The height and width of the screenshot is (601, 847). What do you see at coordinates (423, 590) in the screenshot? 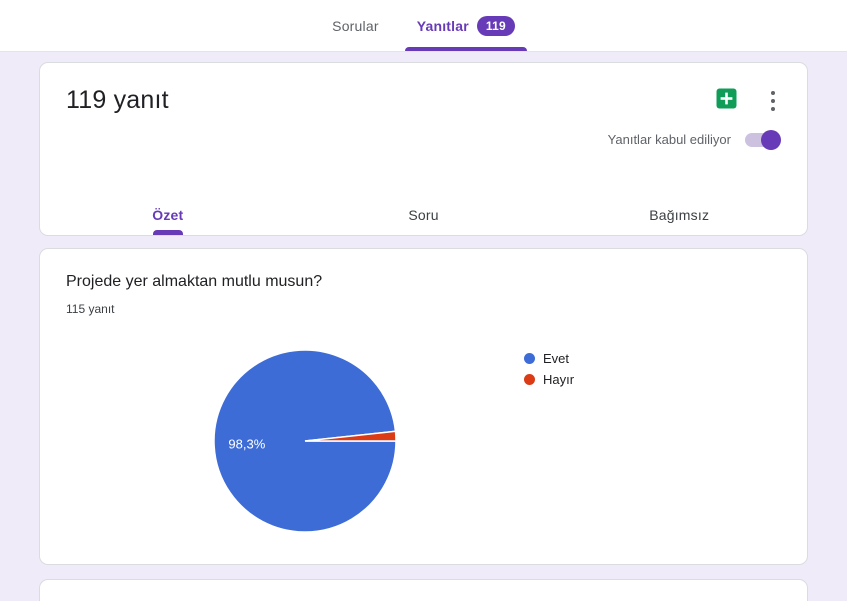
I see `next-question-card` at bounding box center [423, 590].